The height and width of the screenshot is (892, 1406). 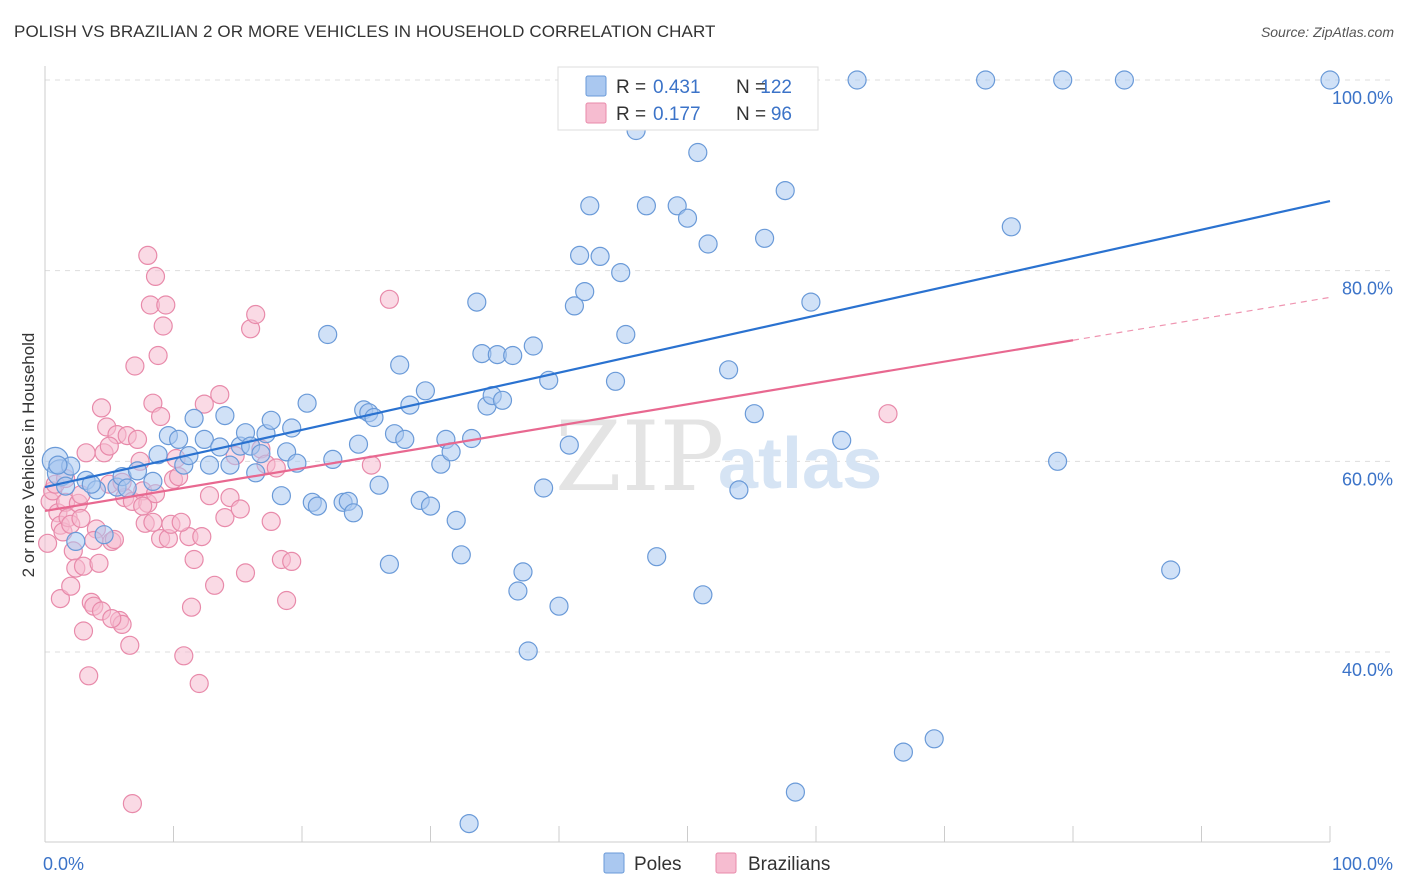 What do you see at coordinates (1201, 318) in the screenshot?
I see `brazilians-trend-extension` at bounding box center [1201, 318].